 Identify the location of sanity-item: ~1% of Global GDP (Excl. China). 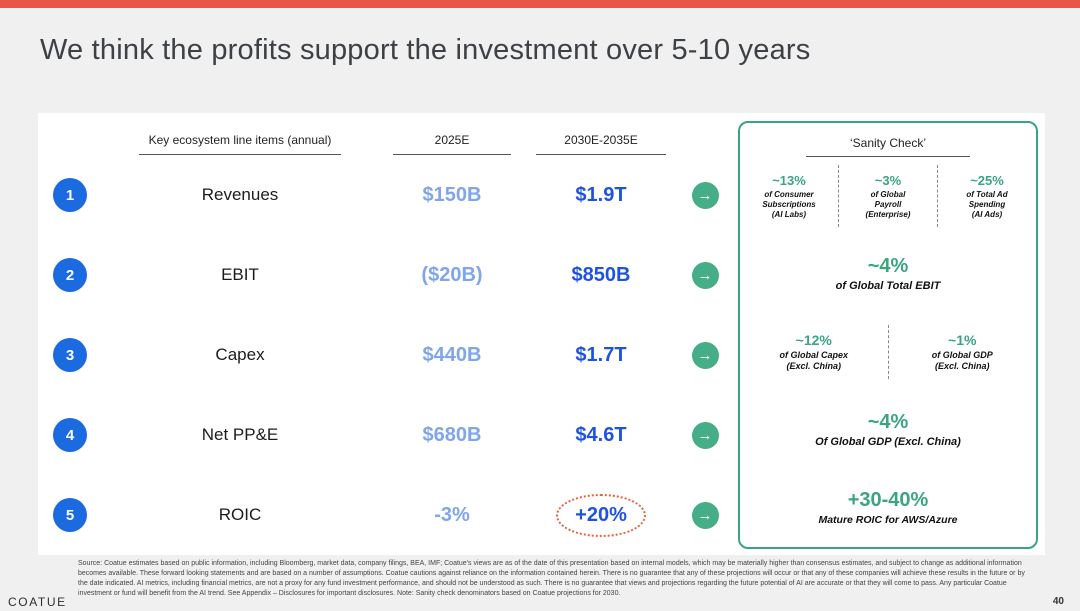
(963, 352).